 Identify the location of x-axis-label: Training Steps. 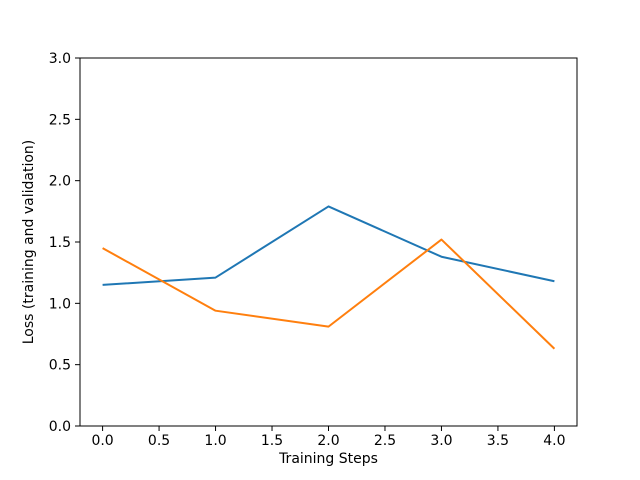
(328, 459).